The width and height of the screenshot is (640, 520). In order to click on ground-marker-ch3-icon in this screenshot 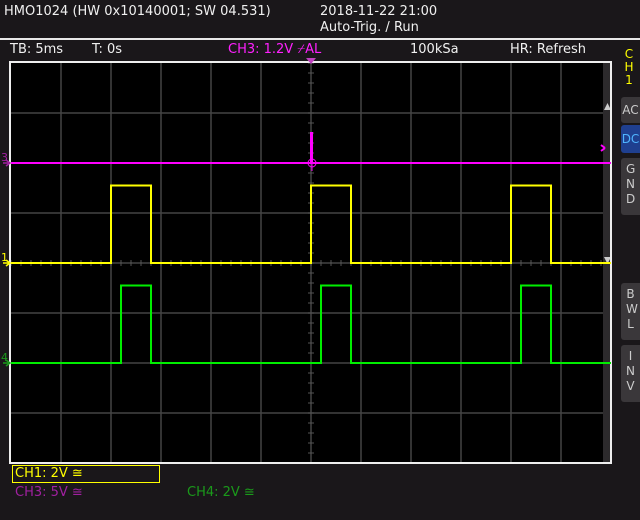, I will do `click(7, 163)`.